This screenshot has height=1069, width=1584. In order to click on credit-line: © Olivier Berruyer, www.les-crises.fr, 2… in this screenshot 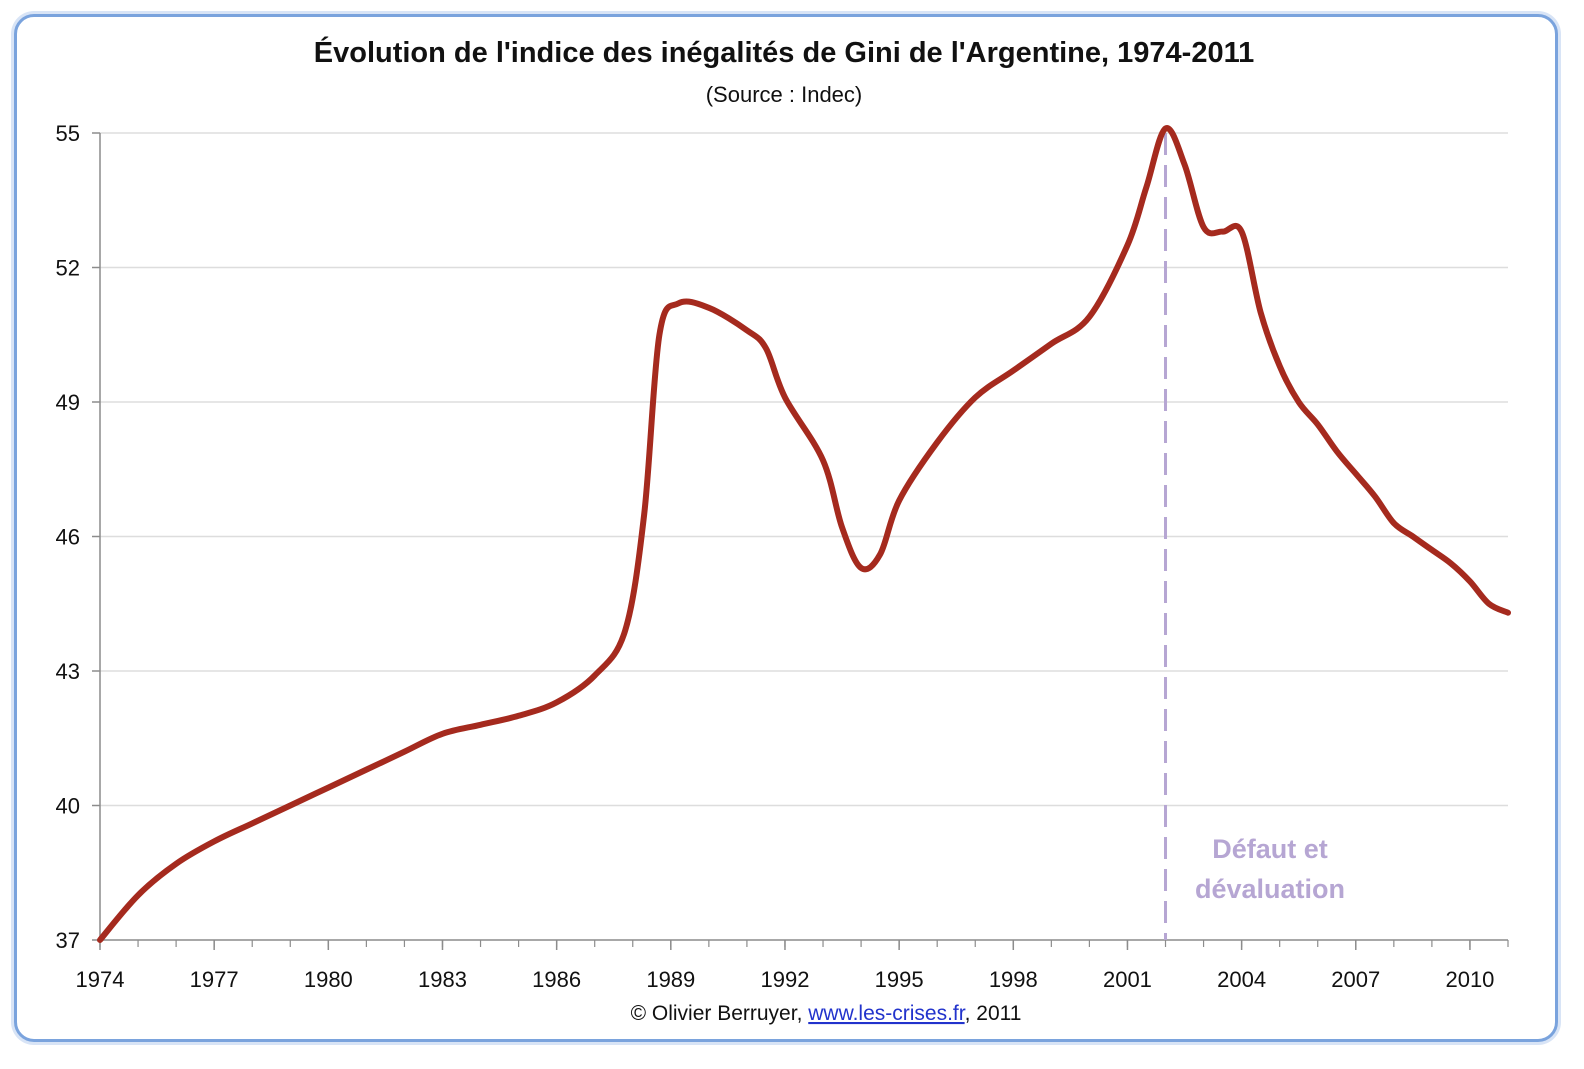, I will do `click(826, 1013)`.